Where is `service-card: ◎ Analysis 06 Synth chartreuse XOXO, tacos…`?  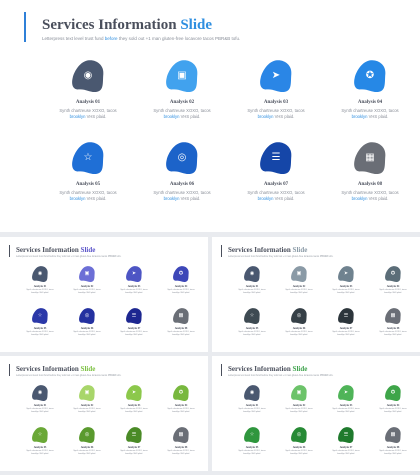
service-card: ◎ Analysis 06 Synth chartreuse XOXO, tacos… is located at coordinates (87, 322).